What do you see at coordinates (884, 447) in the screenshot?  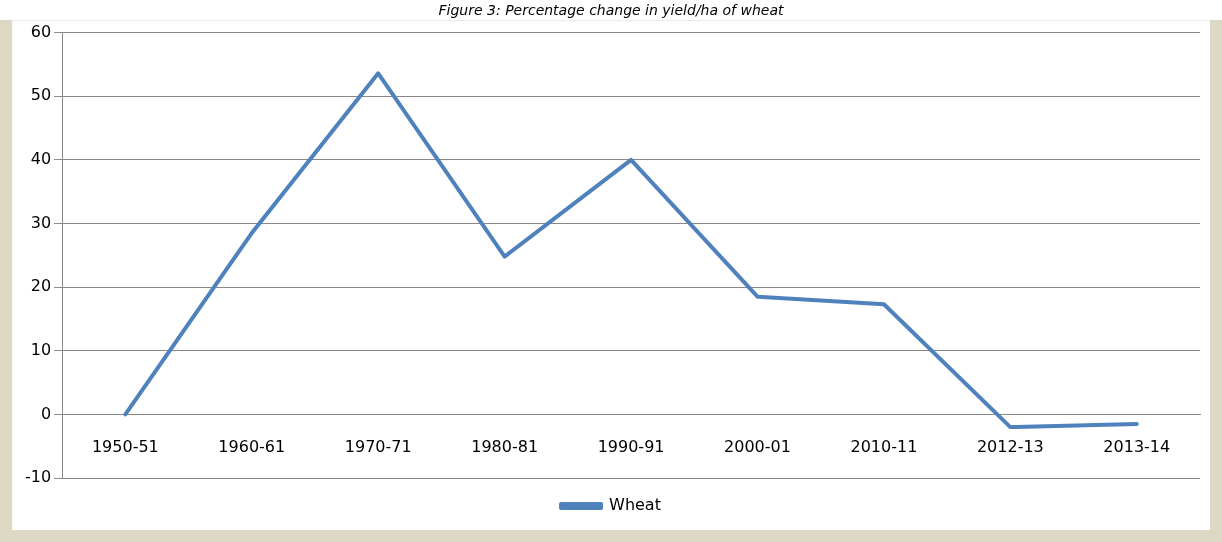 I see `x-tick-label: 2010-11` at bounding box center [884, 447].